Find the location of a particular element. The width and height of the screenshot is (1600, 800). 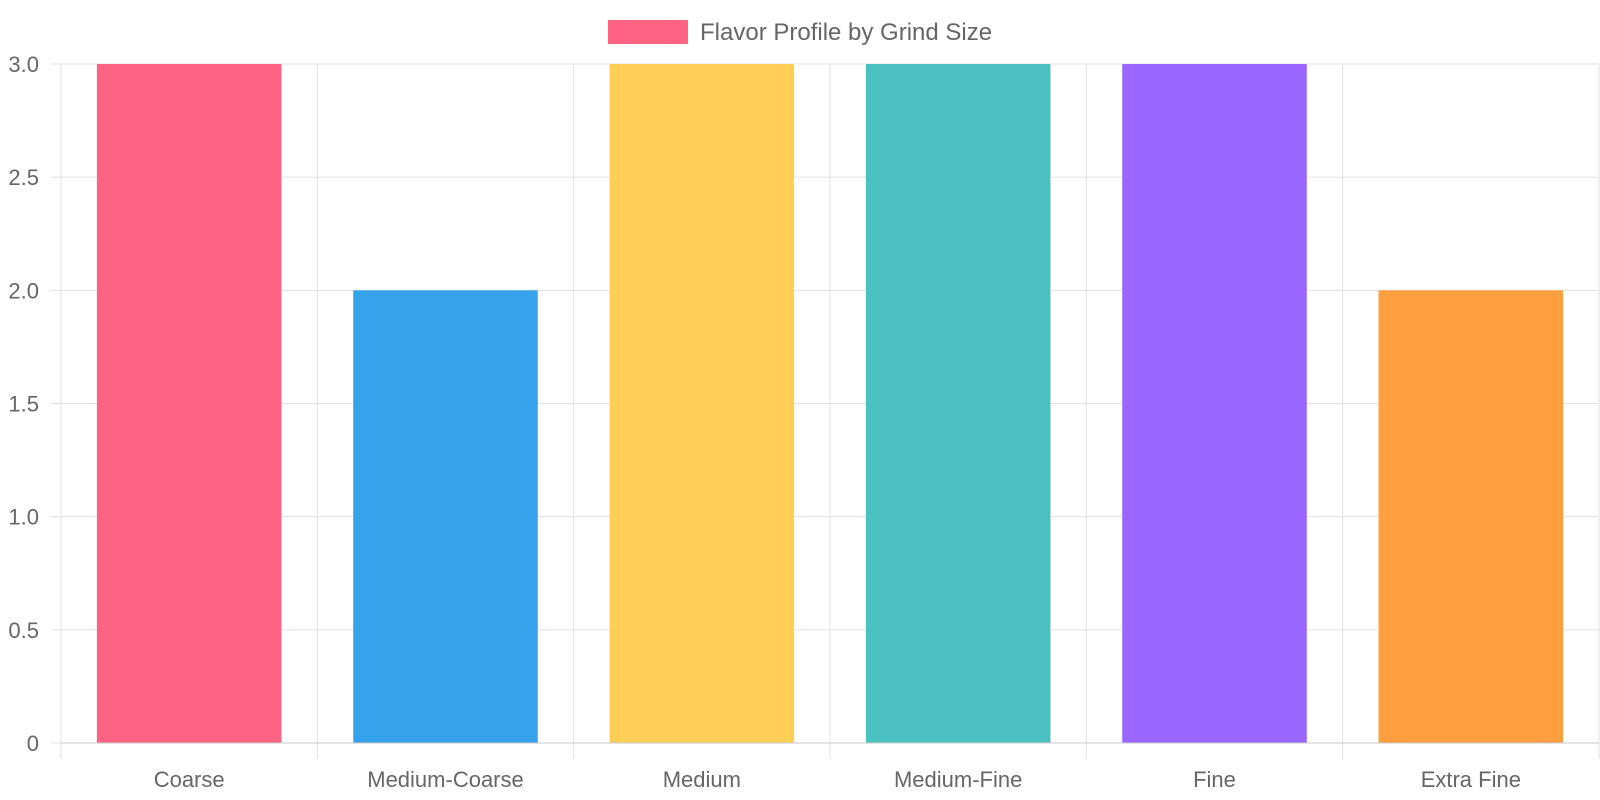

y-tick-label: 2.5 is located at coordinates (23, 177).